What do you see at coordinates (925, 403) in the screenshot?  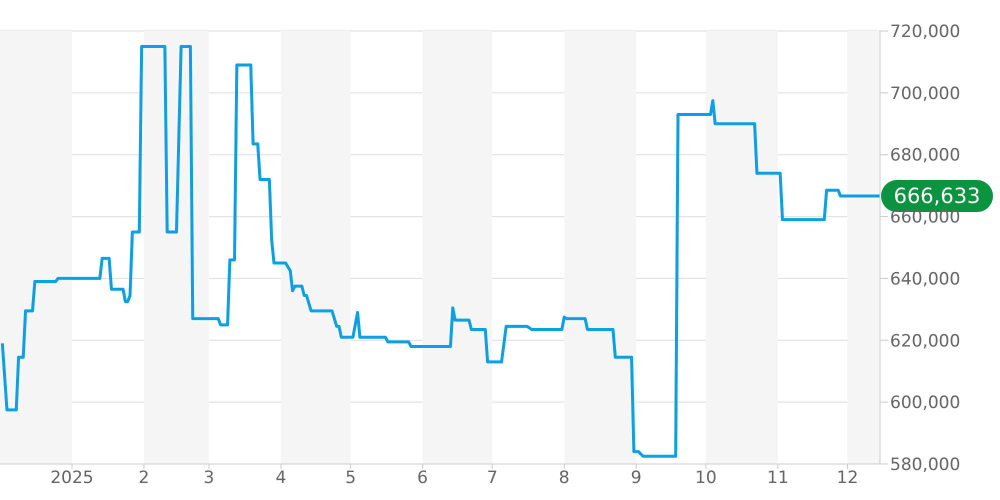 I see `y-tick-label: 600,000` at bounding box center [925, 403].